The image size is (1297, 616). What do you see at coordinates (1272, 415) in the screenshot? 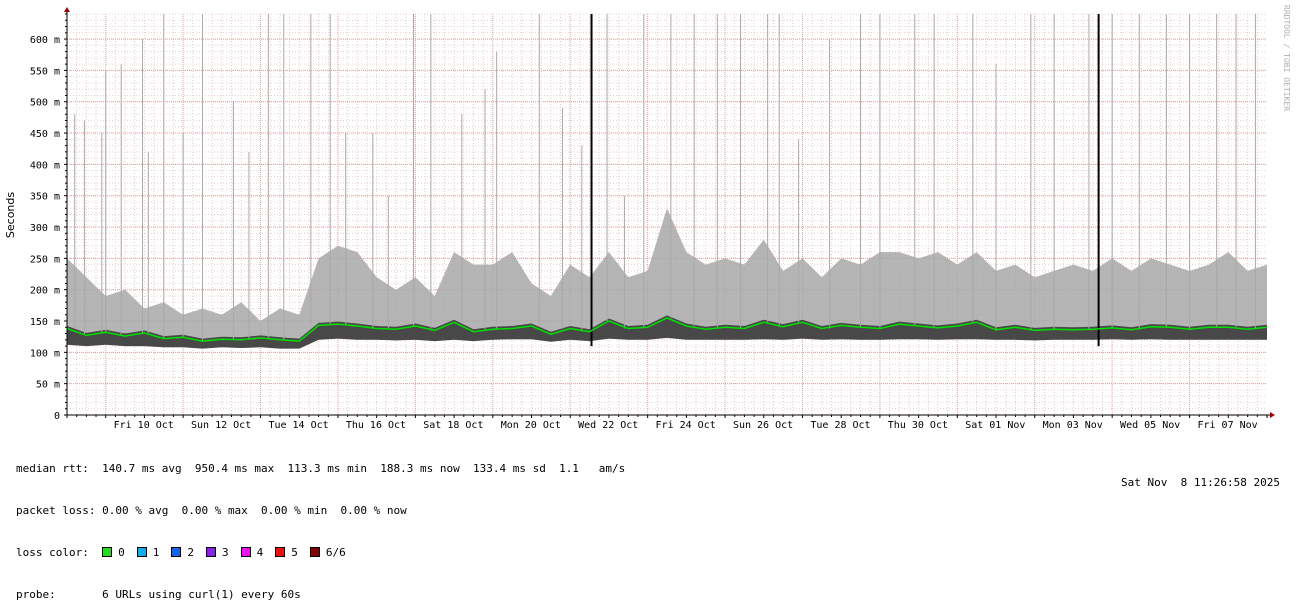
I see `x-axis-arrow` at bounding box center [1272, 415].